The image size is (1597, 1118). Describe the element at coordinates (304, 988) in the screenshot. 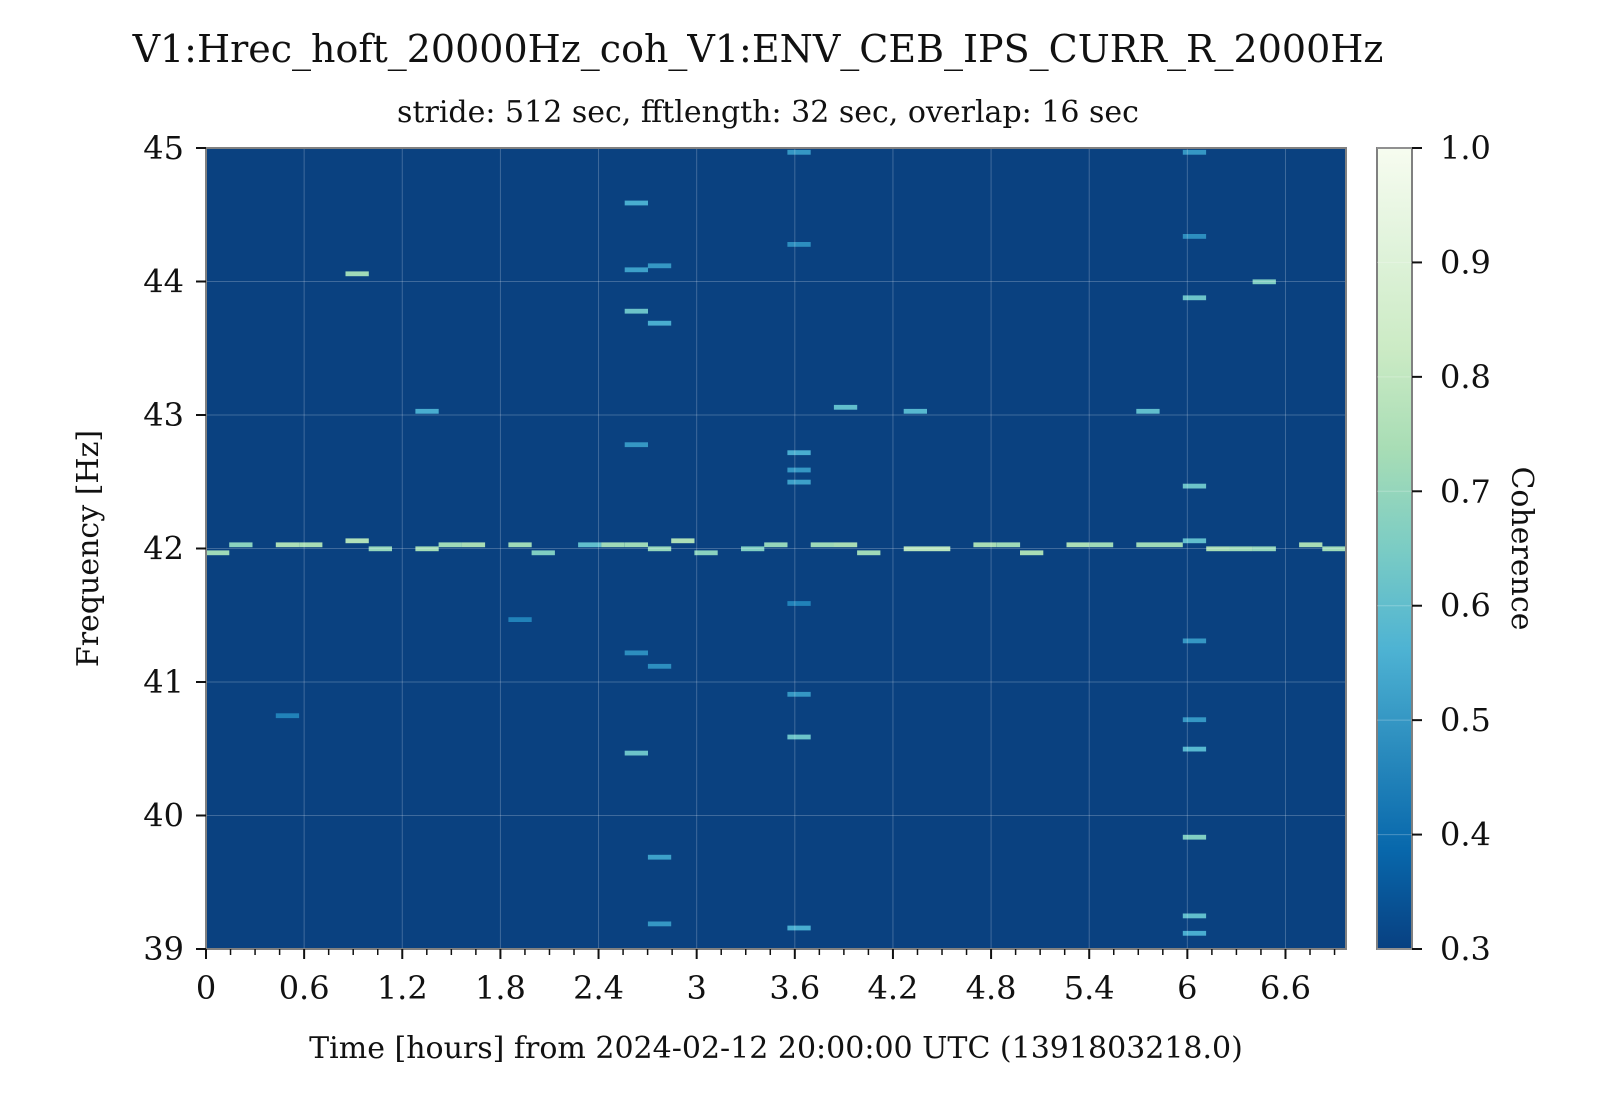

I see `x-tick-label: 0.6` at that location.